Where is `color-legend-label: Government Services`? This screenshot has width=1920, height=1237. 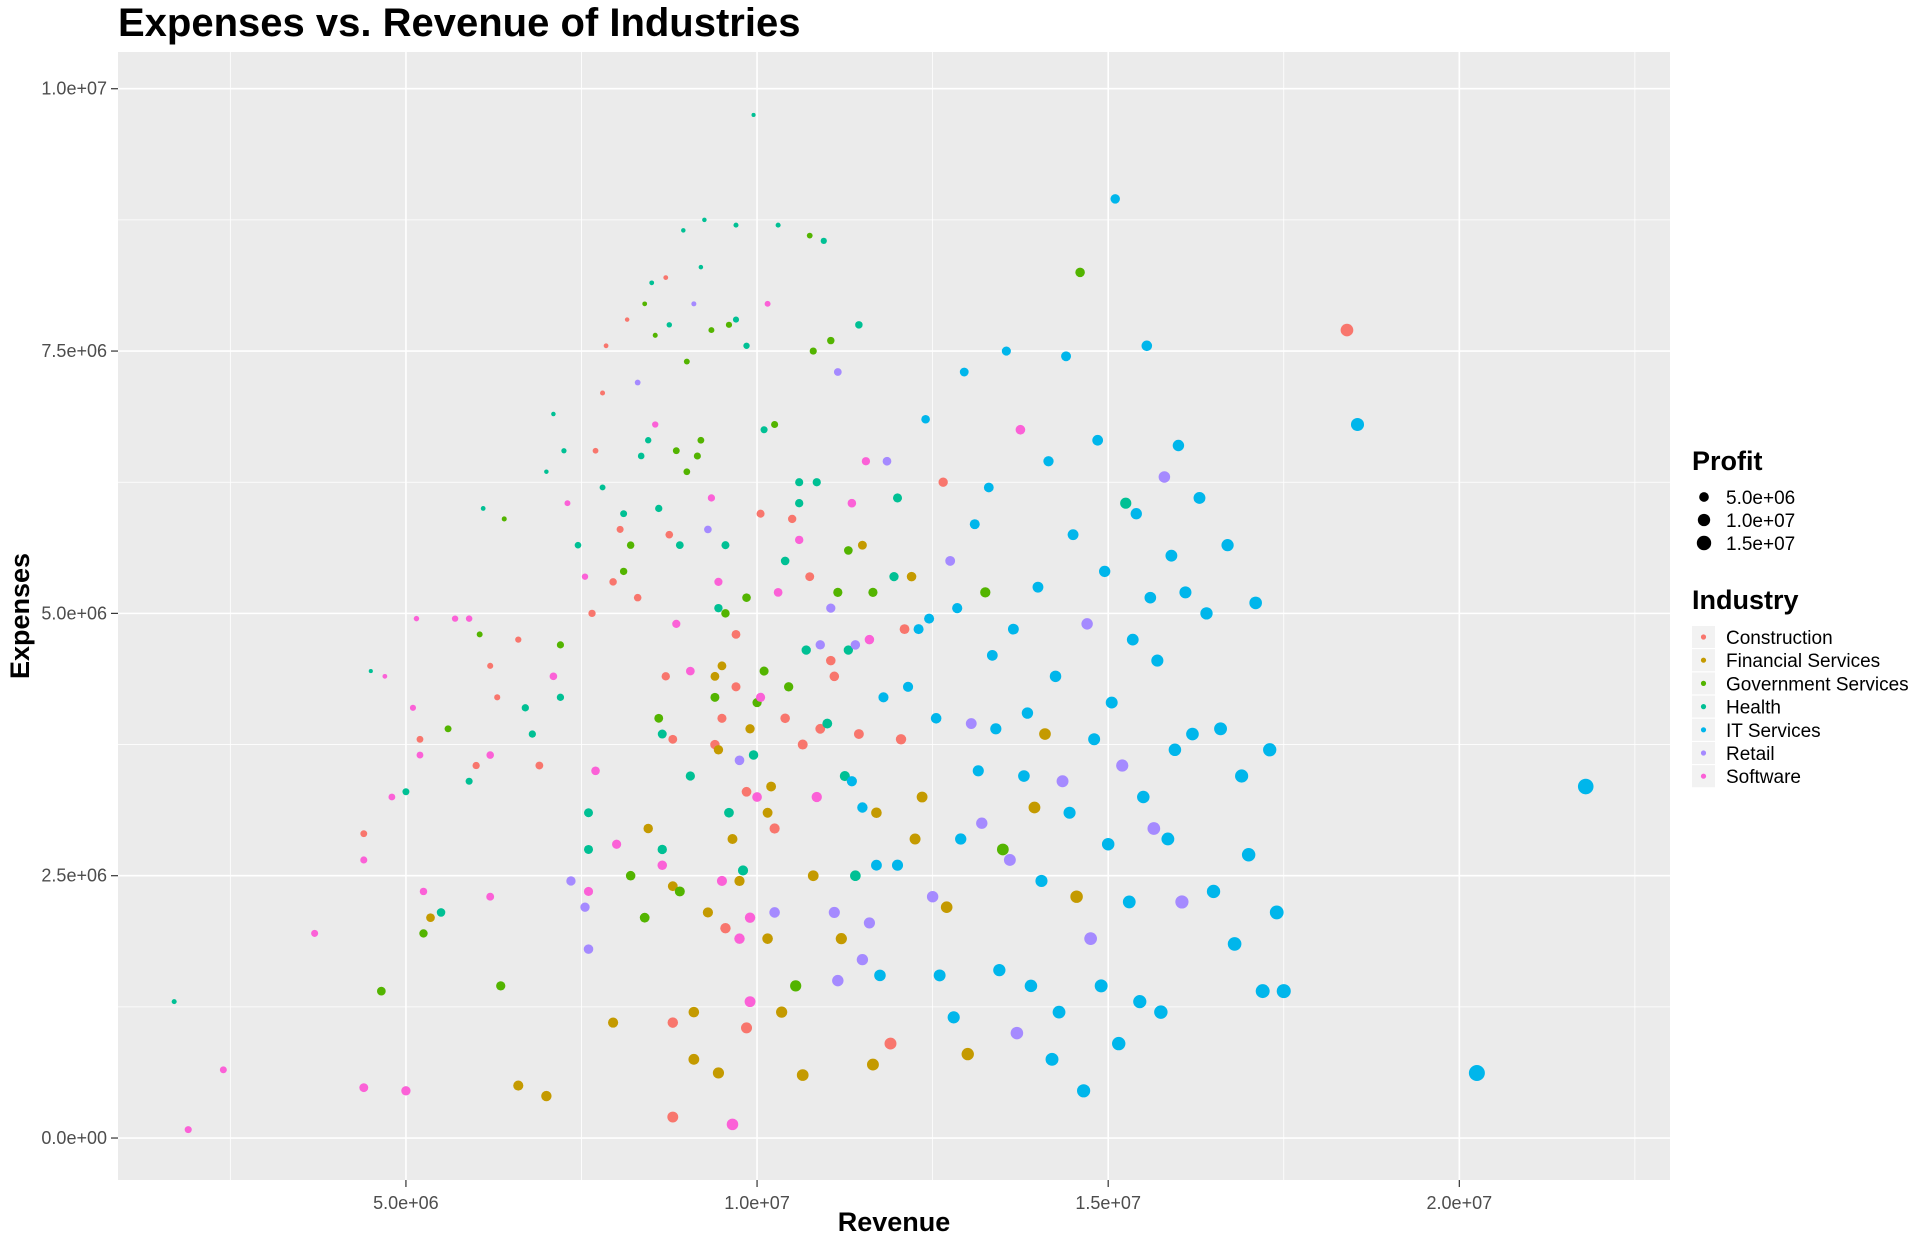
color-legend-label: Government Services is located at coordinates (1817, 684).